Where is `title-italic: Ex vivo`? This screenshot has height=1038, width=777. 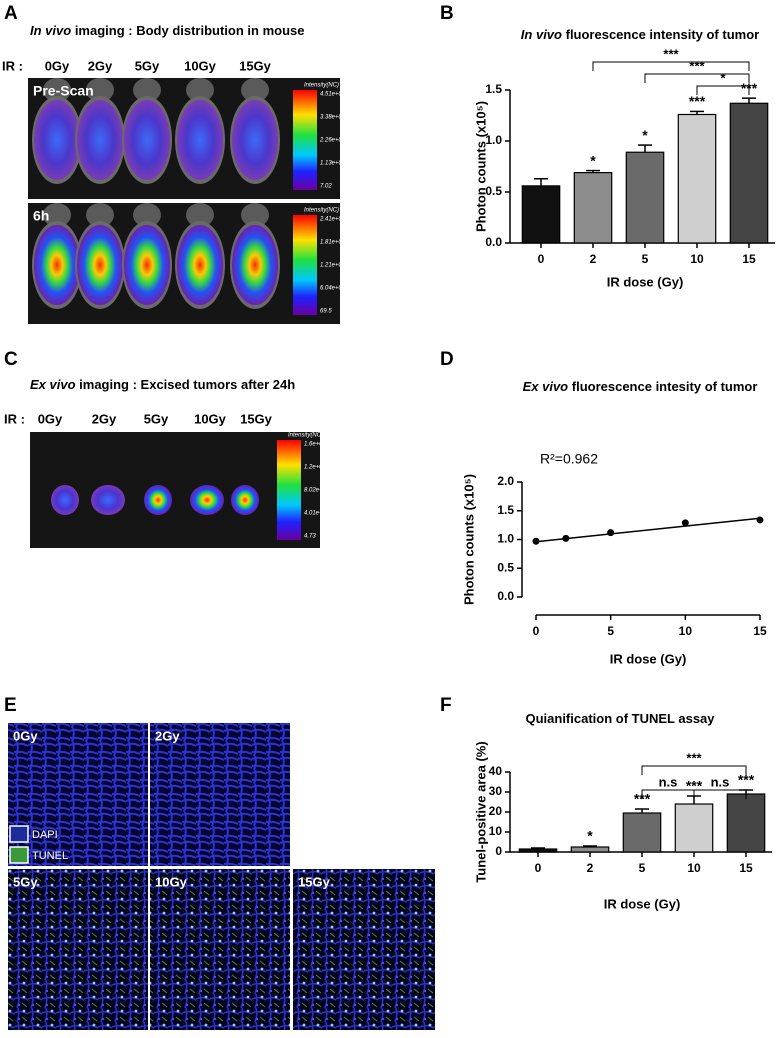
title-italic: Ex vivo is located at coordinates (53, 384).